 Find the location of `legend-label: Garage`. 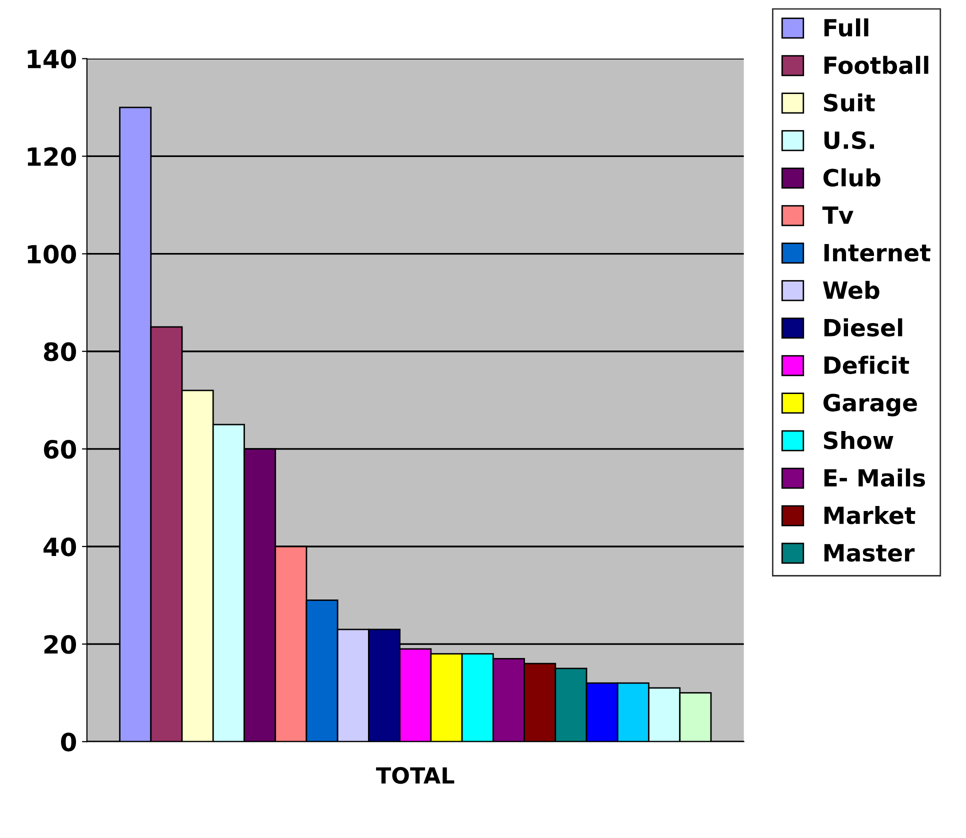

legend-label: Garage is located at coordinates (870, 405).